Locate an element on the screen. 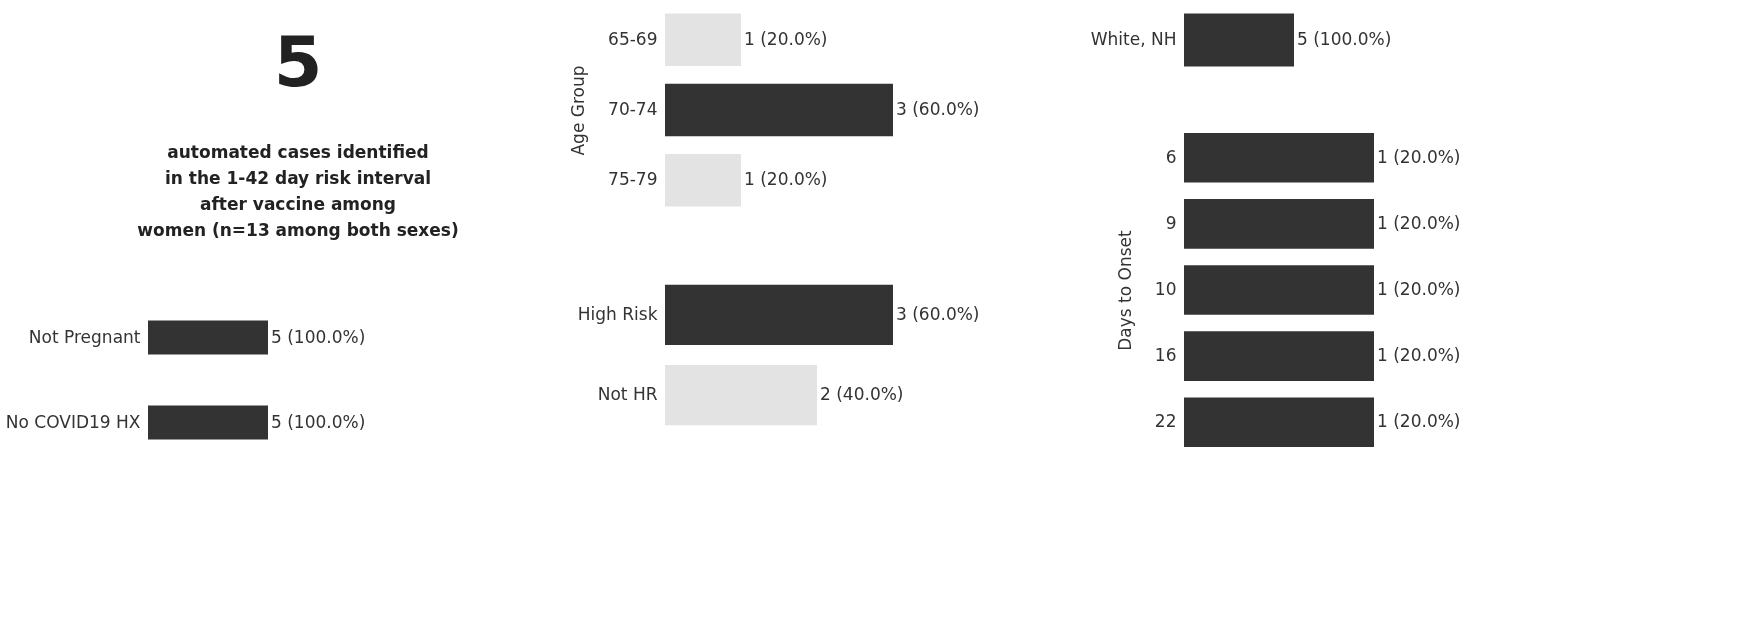 This screenshot has width=1756, height=623. y-tick-label: 65-69 is located at coordinates (633, 38).